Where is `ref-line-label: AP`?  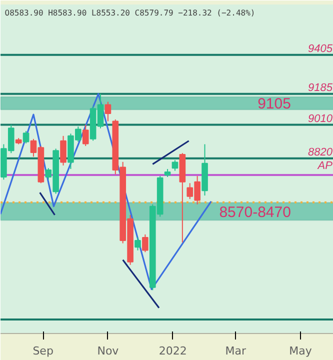
ref-line-label: AP is located at coordinates (324, 166).